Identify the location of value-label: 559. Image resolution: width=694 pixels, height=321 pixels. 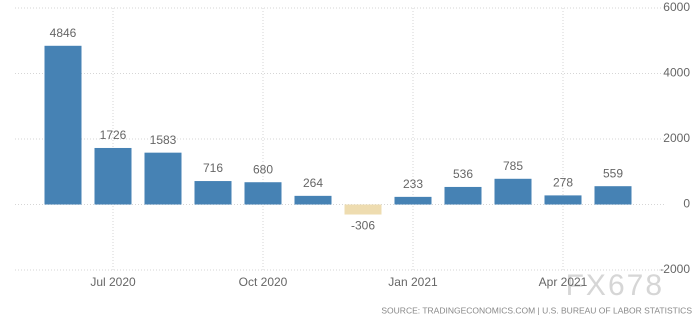
(613, 173).